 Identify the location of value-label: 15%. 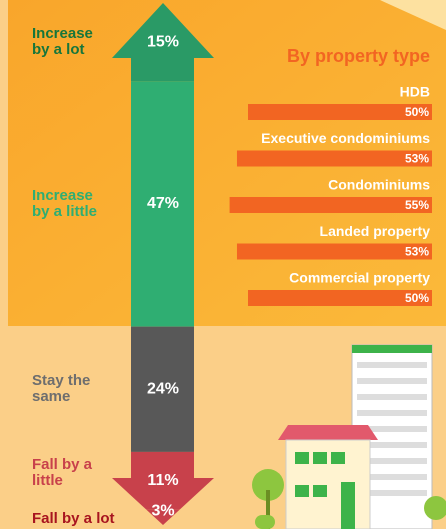
(163, 41).